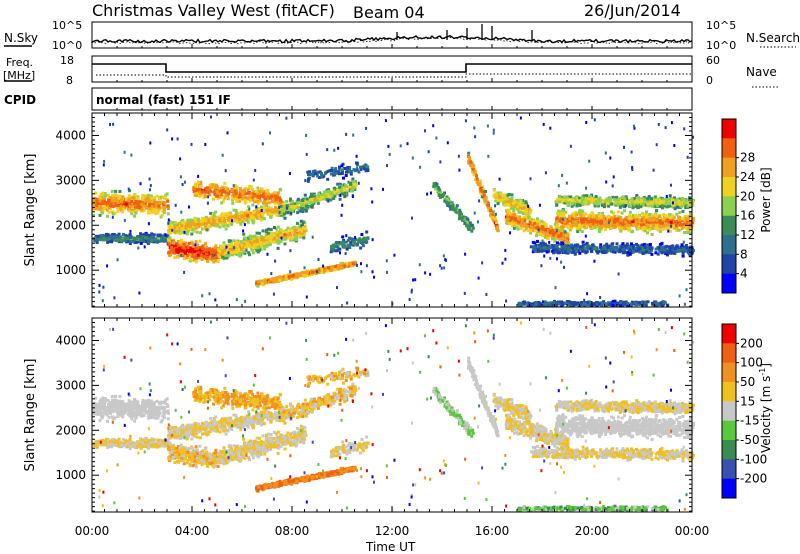  What do you see at coordinates (747, 158) in the screenshot?
I see `colorbar-tick-label: 28` at bounding box center [747, 158].